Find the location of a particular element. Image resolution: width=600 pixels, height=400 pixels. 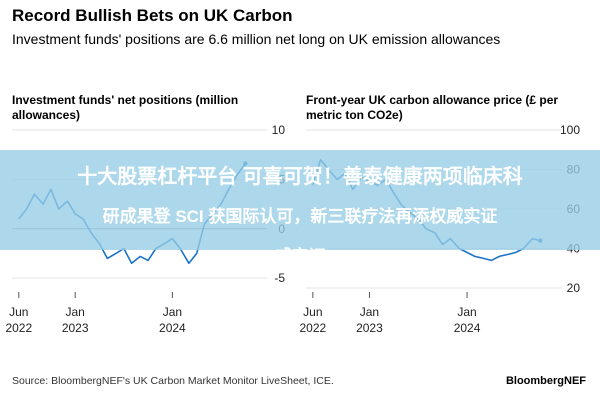

x-tick-year-1-1: 2023 is located at coordinates (369, 328).